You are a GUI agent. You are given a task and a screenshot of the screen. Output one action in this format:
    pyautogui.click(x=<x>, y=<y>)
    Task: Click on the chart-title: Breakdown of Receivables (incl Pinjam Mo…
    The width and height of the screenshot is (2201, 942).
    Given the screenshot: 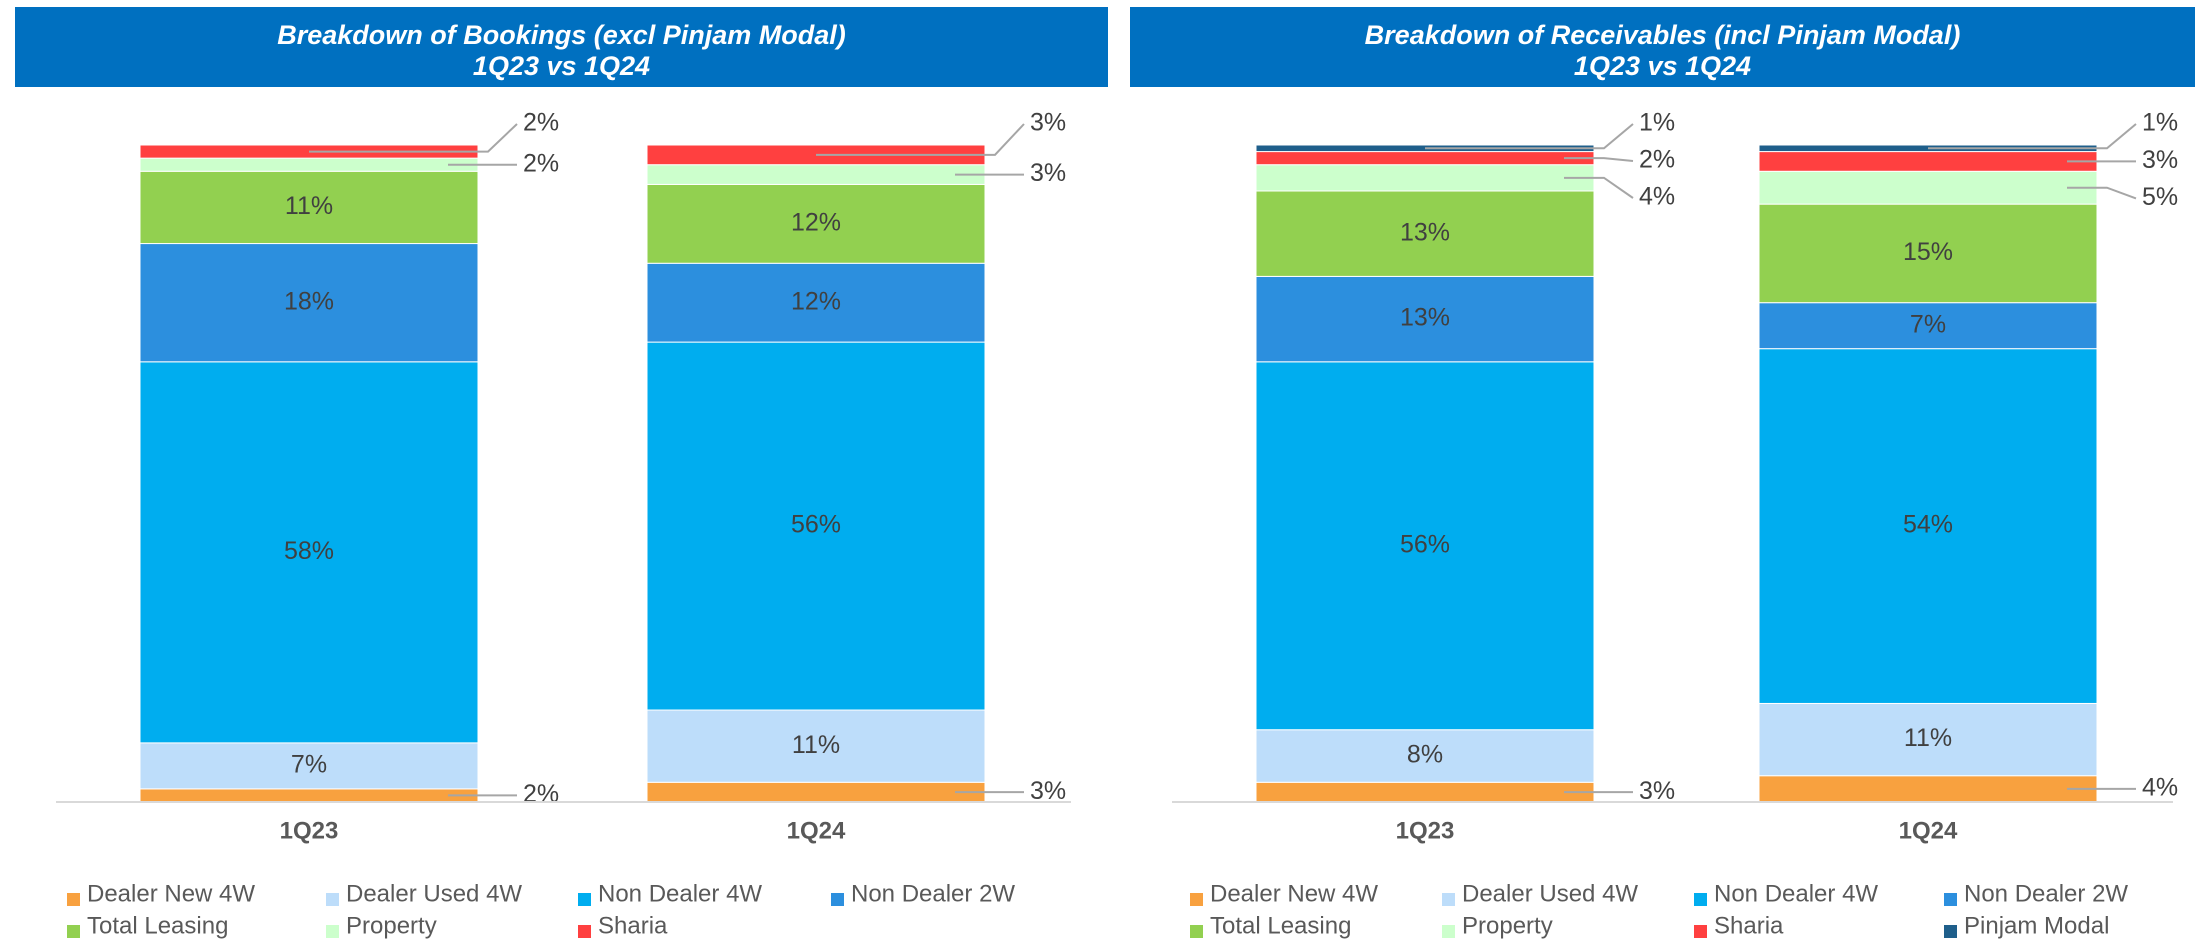 What is the action you would take?
    pyautogui.click(x=1663, y=35)
    